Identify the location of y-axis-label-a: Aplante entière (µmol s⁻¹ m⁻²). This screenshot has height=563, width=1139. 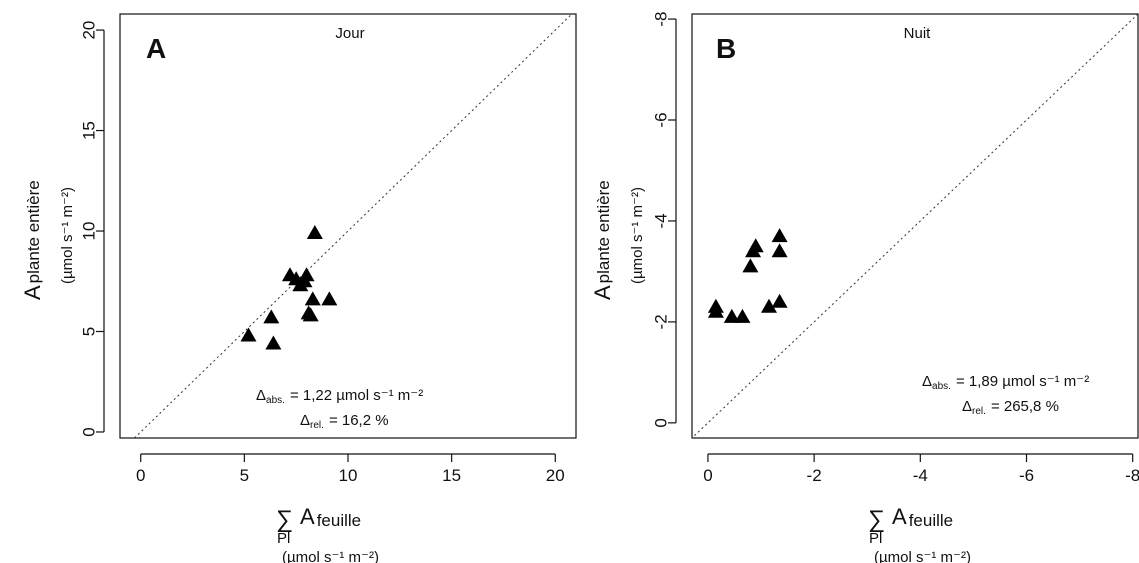
(48, 240).